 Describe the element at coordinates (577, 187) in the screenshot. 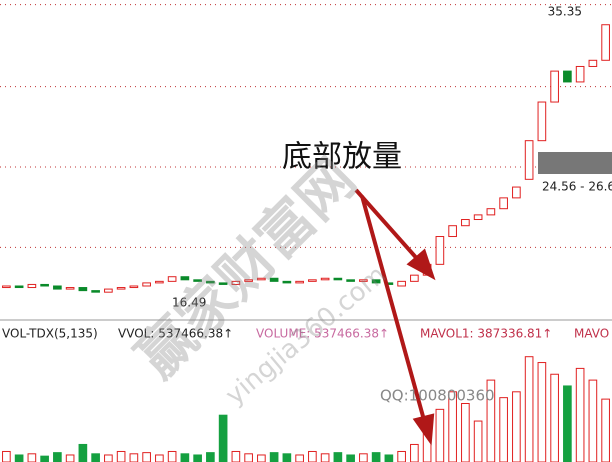

I see `range-label: 24.56 - 26.6` at that location.